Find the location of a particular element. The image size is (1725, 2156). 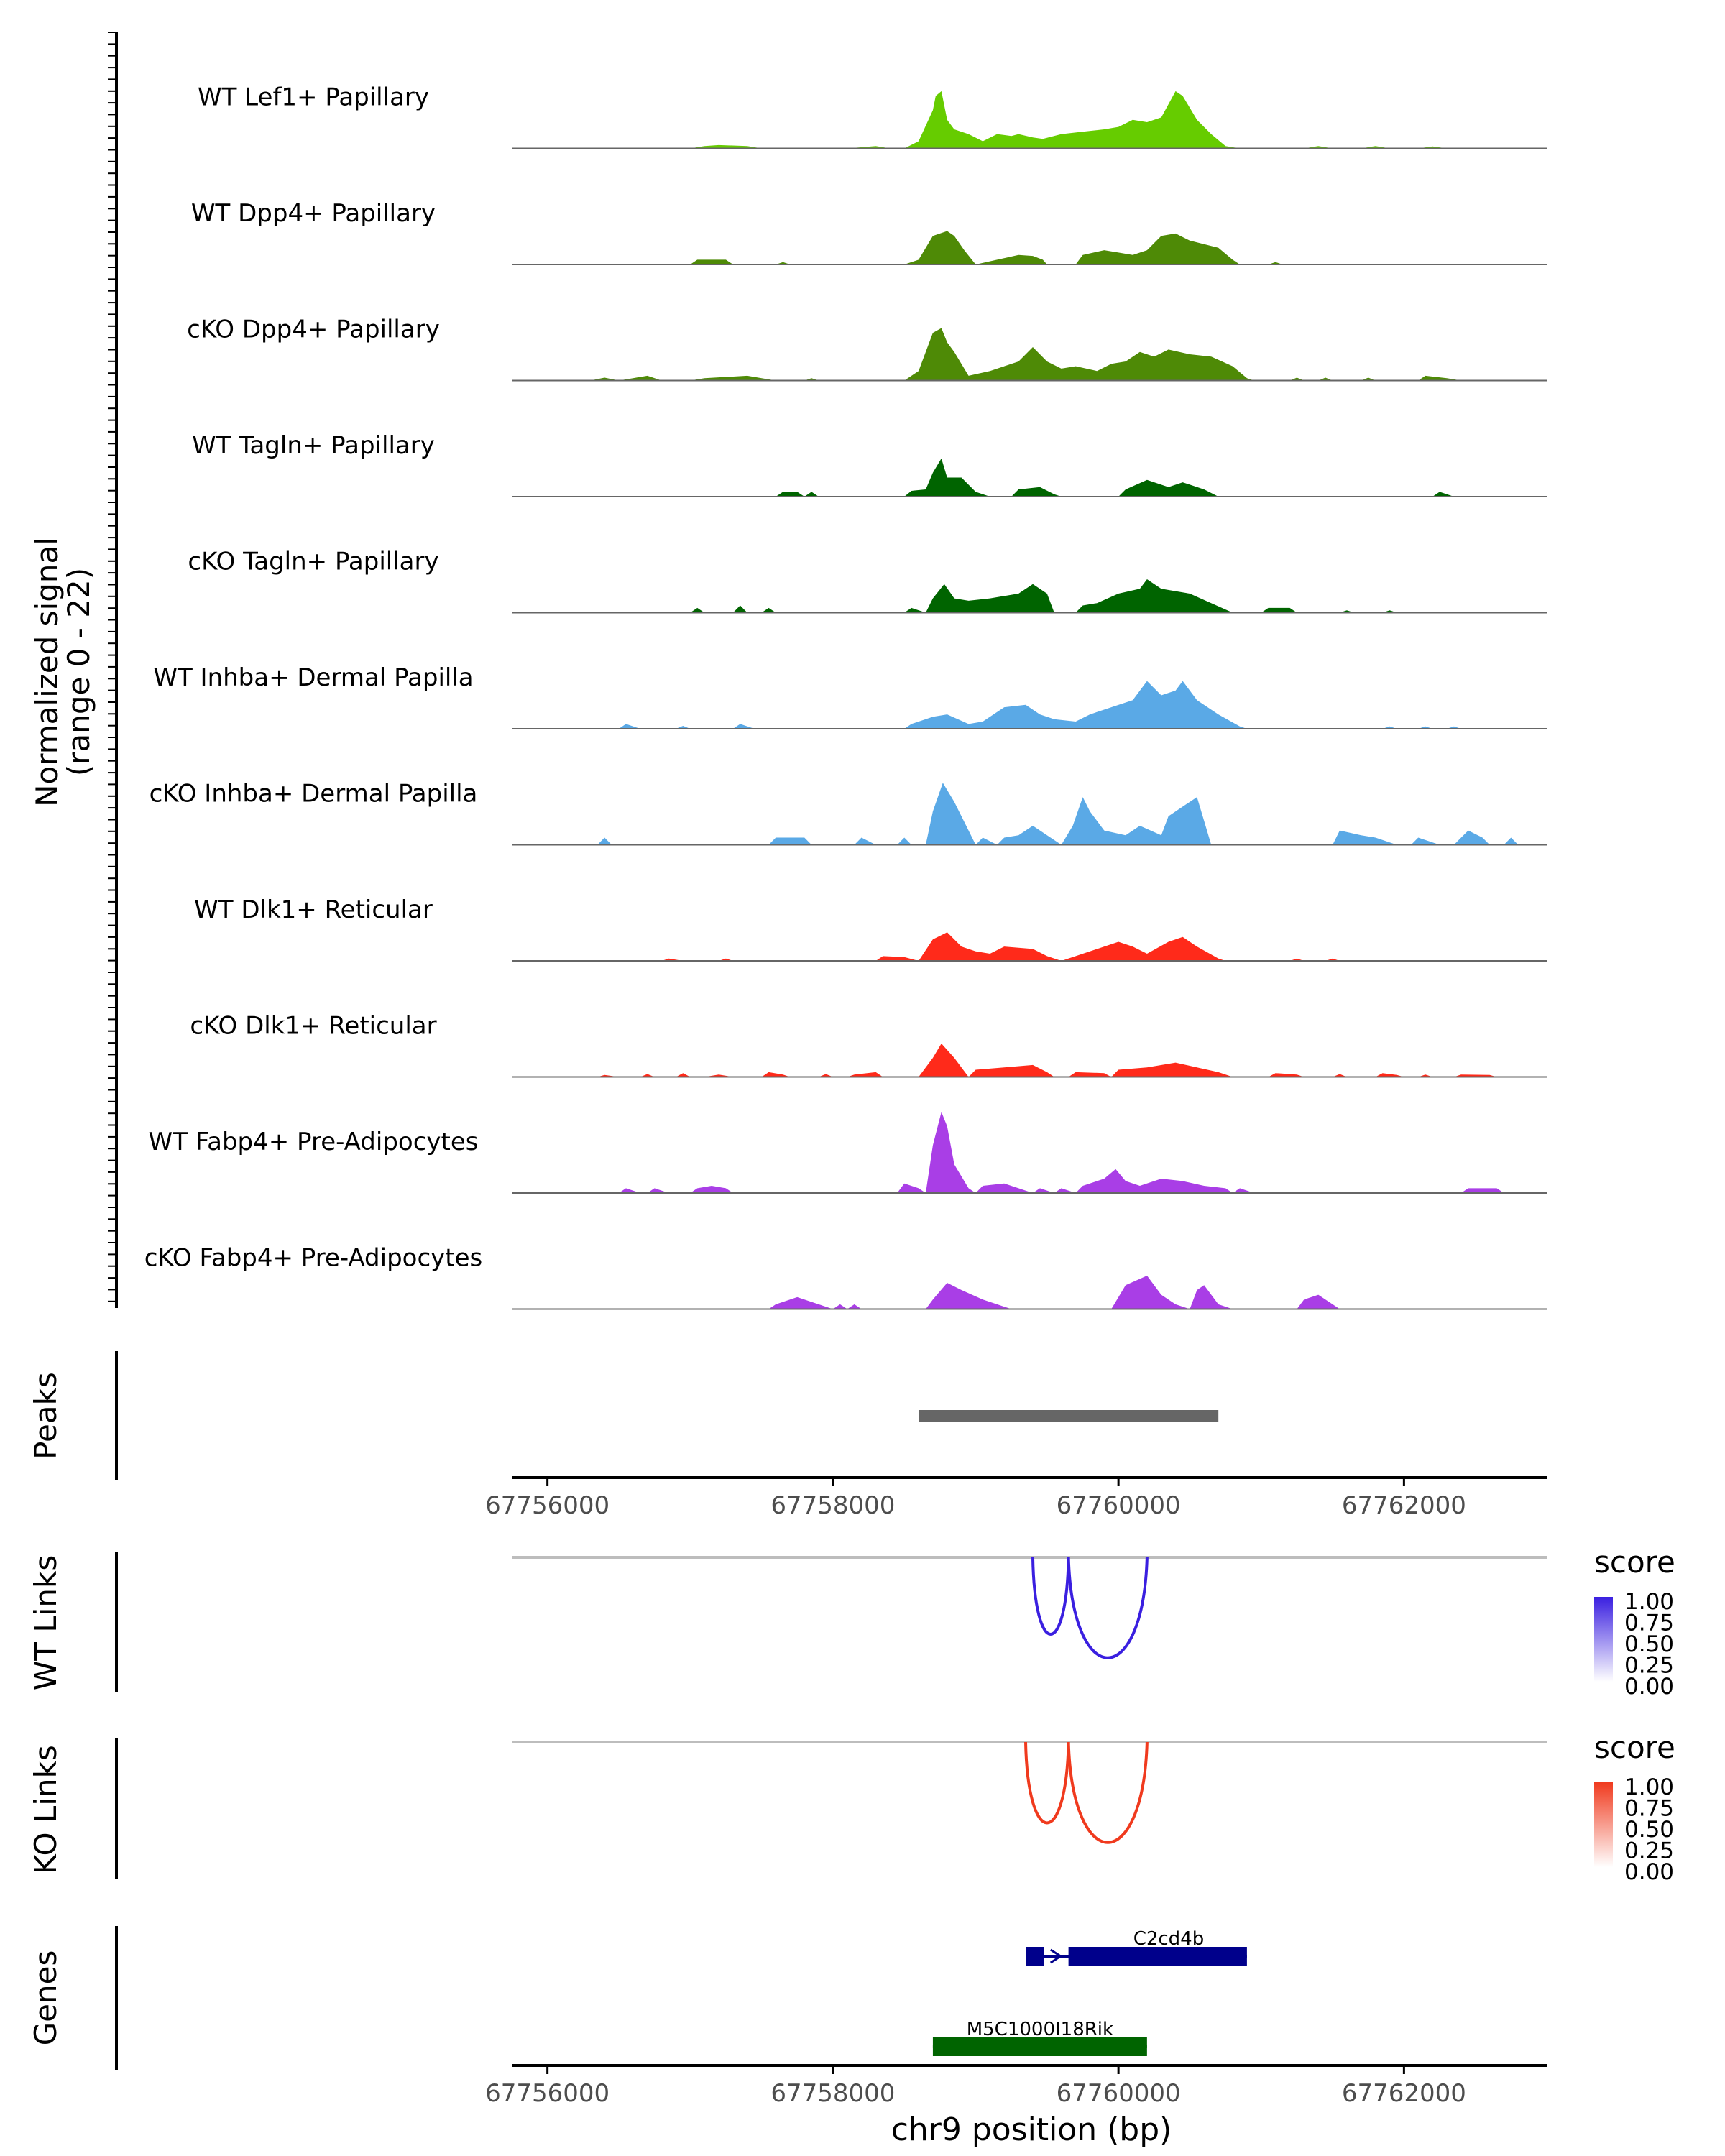

coverage-track-1: WT Lef1+ Papillary is located at coordinates (872, 116).